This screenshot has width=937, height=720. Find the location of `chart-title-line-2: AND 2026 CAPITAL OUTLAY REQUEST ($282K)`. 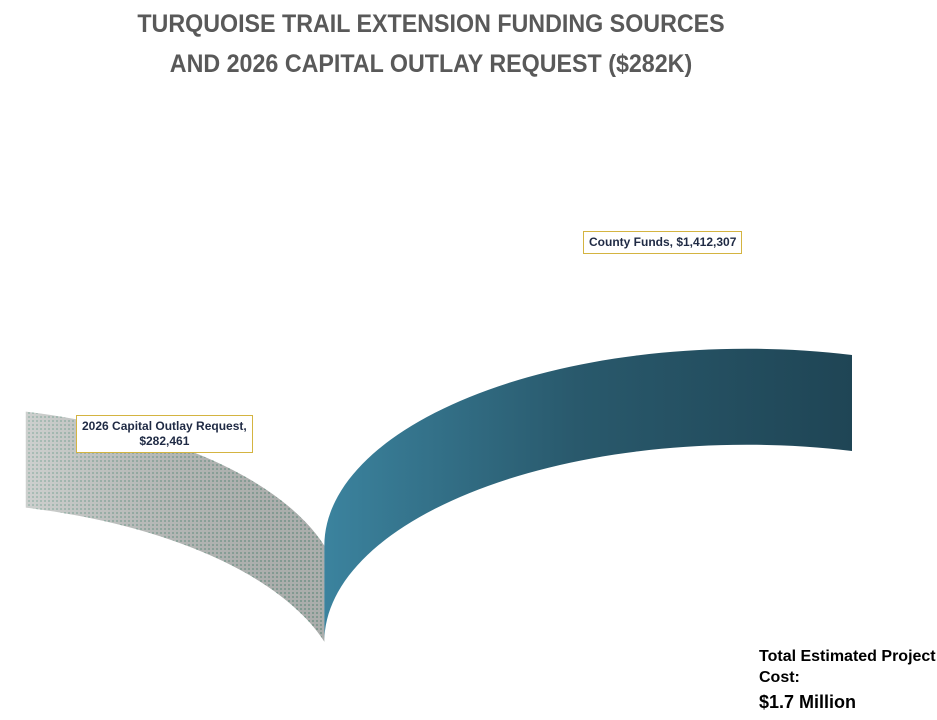

chart-title-line-2: AND 2026 CAPITAL OUTLAY REQUEST ($282K) is located at coordinates (431, 64).